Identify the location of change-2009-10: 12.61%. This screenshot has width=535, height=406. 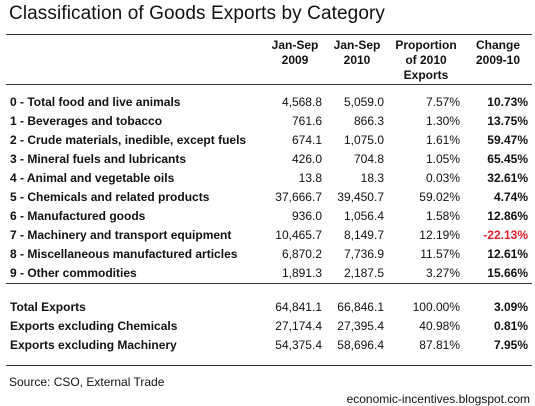
(507, 254).